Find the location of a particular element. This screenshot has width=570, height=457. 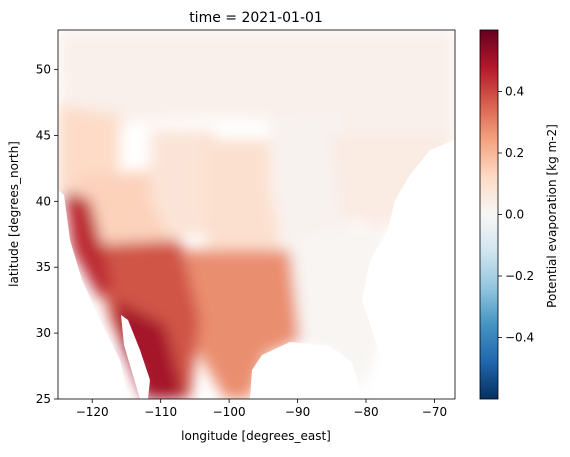

x-axis: −120 −110 −100 −90 −80 −70 is located at coordinates (261, 409).